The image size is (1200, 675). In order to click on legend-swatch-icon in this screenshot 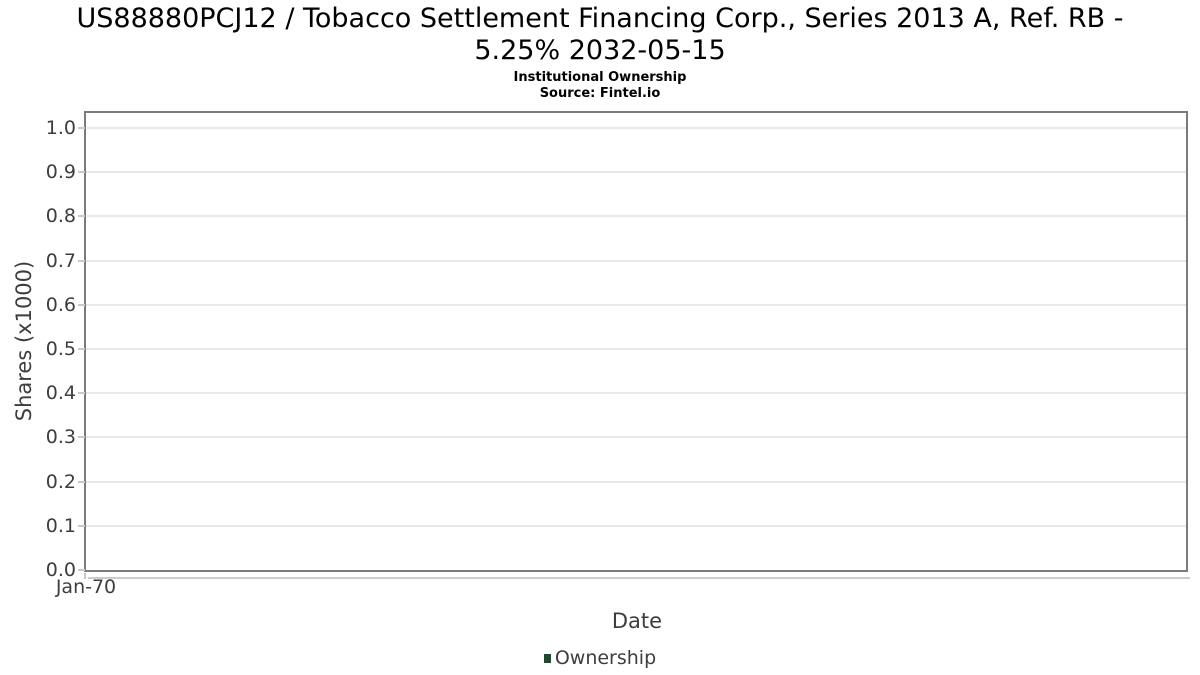, I will do `click(547, 658)`.